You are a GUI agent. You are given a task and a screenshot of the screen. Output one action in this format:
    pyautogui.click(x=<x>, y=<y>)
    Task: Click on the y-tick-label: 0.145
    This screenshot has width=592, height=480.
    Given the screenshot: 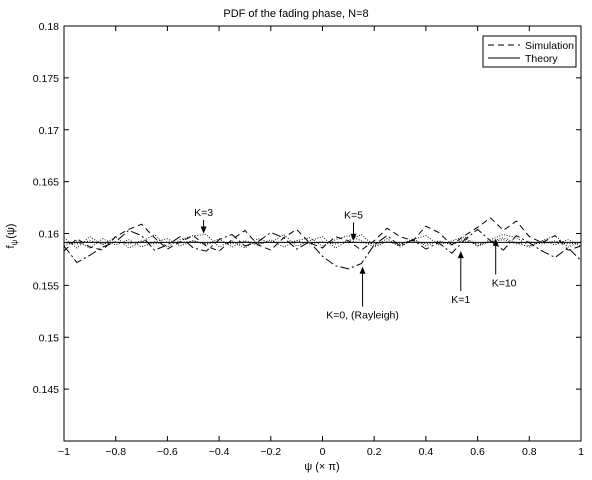 What is the action you would take?
    pyautogui.click(x=46, y=390)
    